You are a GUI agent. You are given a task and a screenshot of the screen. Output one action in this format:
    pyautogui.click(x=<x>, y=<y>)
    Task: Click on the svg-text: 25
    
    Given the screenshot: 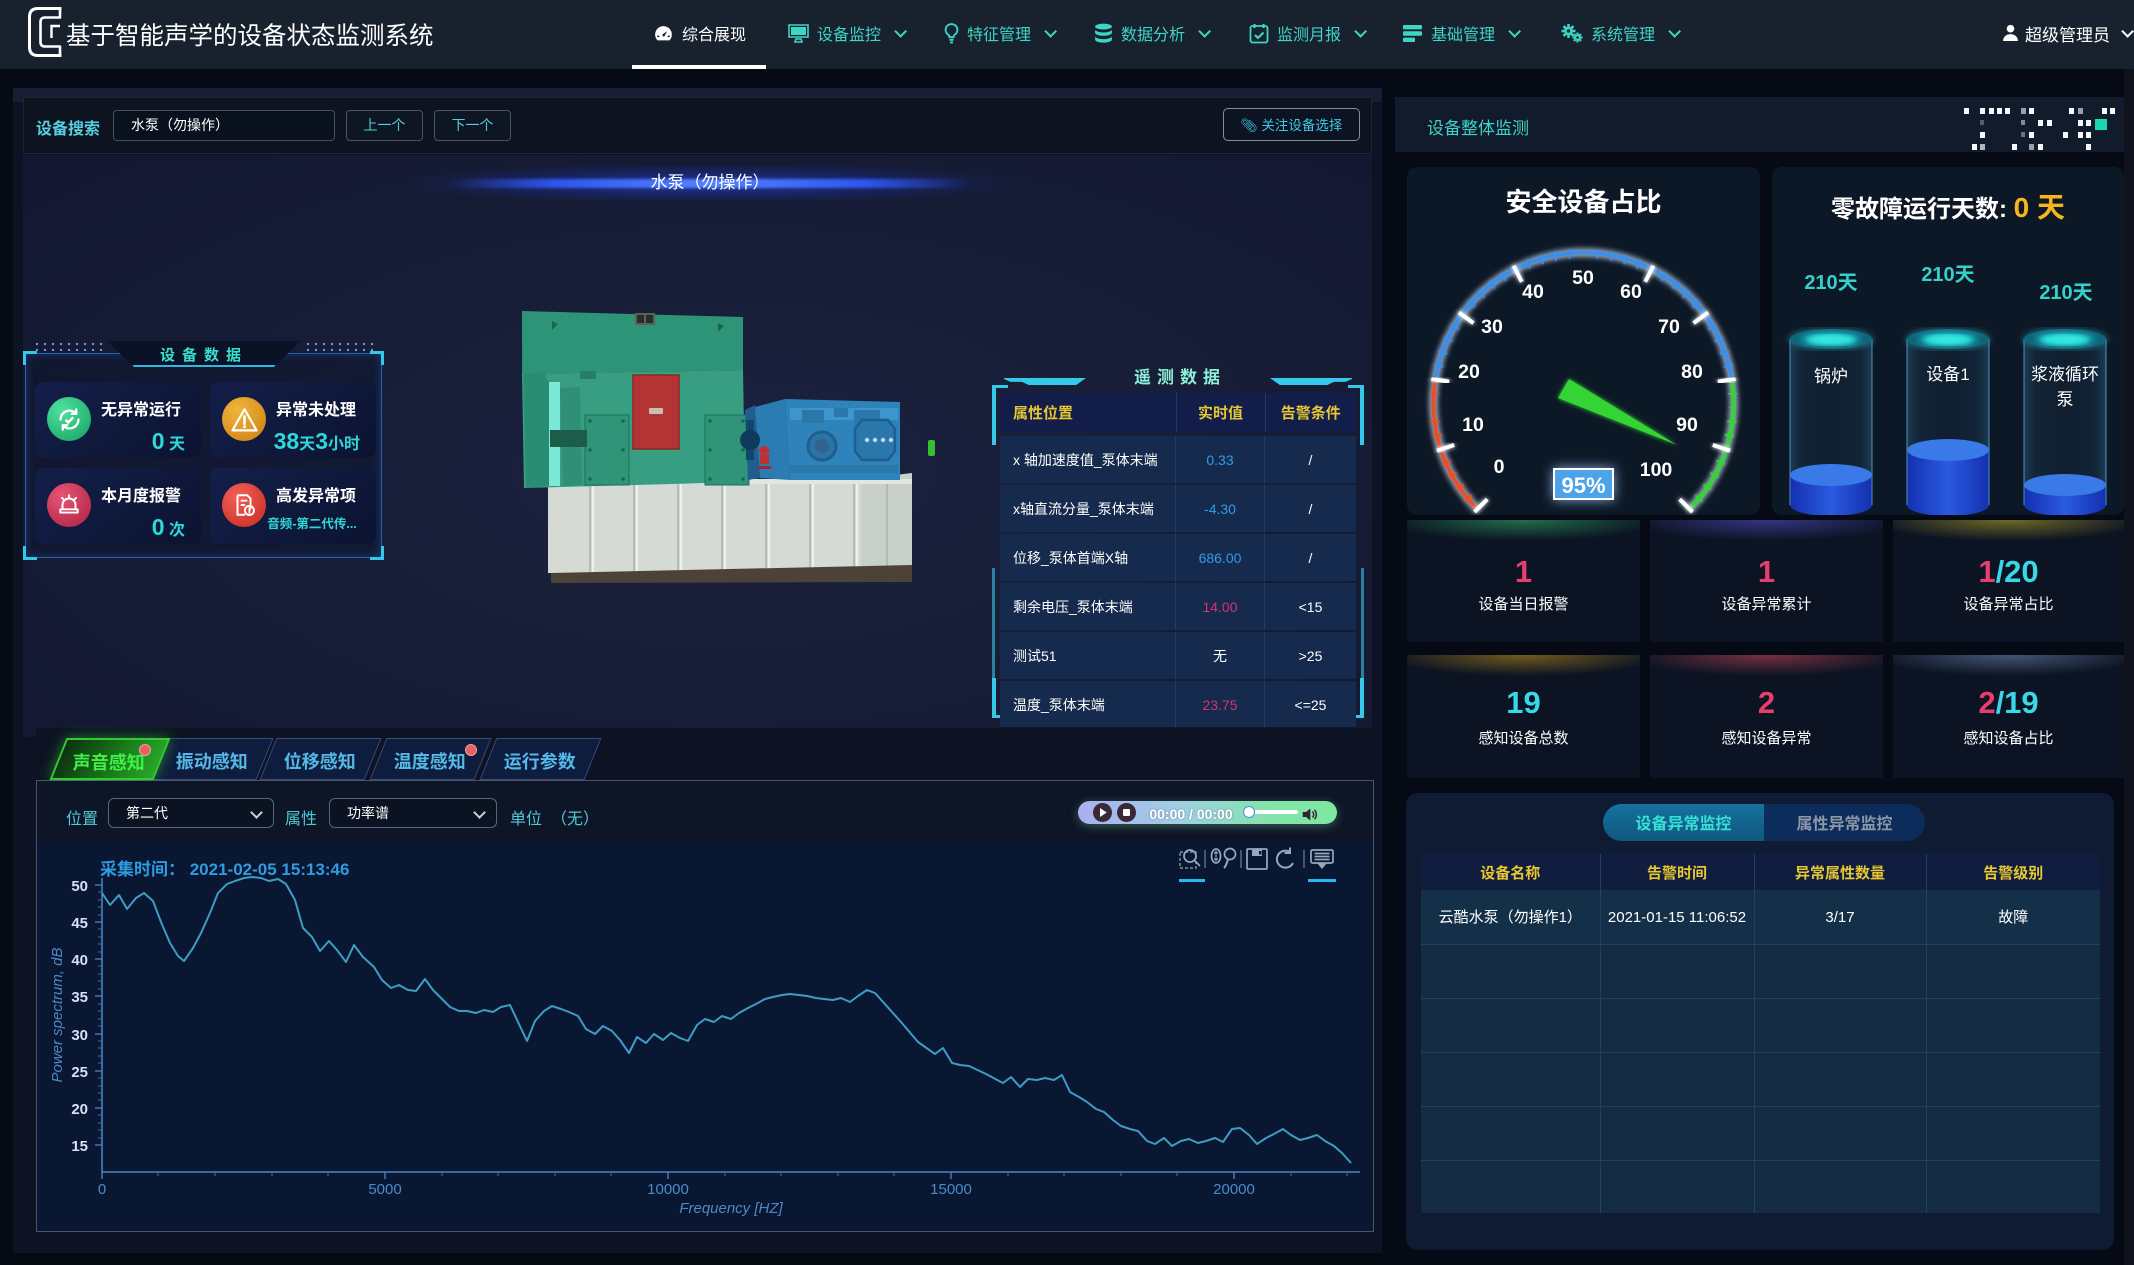 What is the action you would take?
    pyautogui.click(x=79, y=1071)
    